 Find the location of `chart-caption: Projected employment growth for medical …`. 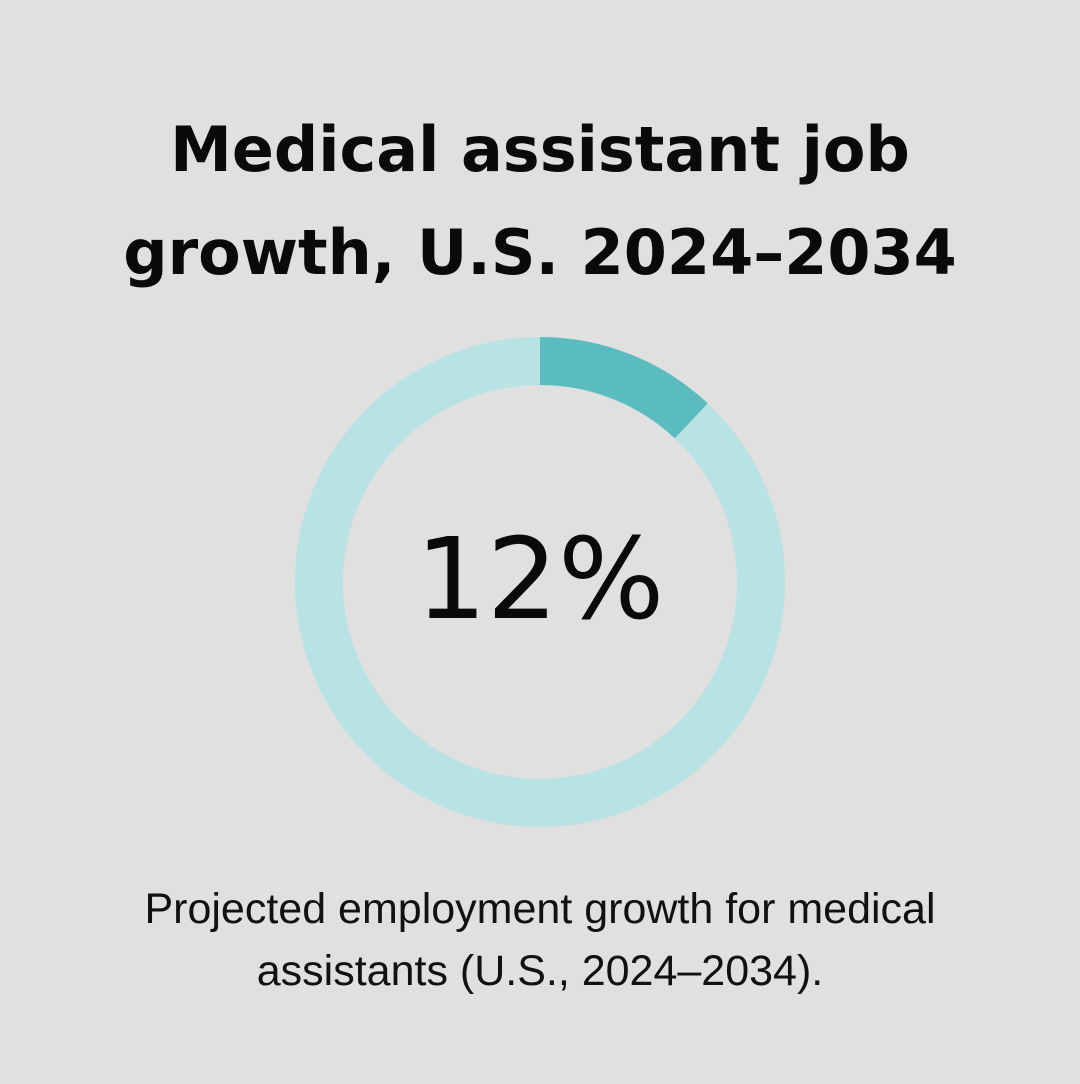

chart-caption: Projected employment growth for medical … is located at coordinates (540, 940).